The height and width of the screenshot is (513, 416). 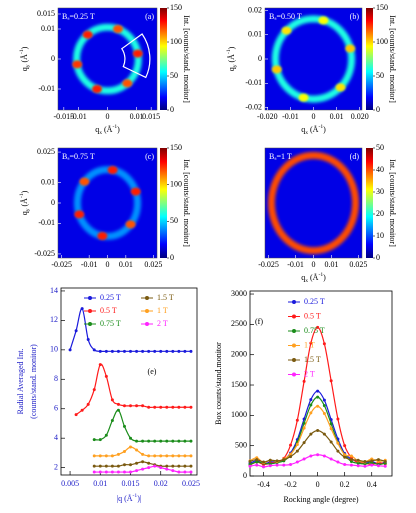 I want to click on x-axis-label-part: (Å, so click(x=313, y=277).